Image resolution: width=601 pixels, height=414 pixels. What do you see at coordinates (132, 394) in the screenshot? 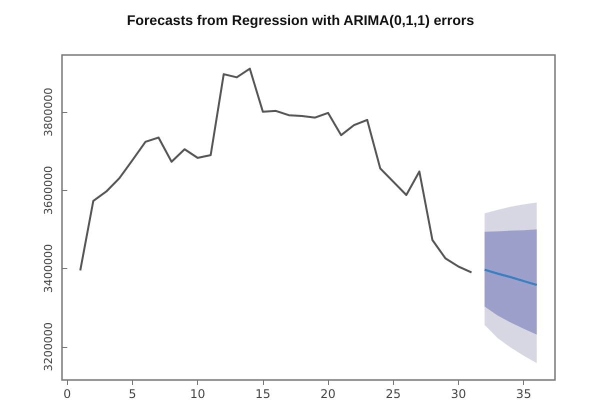
I see `x-tick-label: 5` at bounding box center [132, 394].